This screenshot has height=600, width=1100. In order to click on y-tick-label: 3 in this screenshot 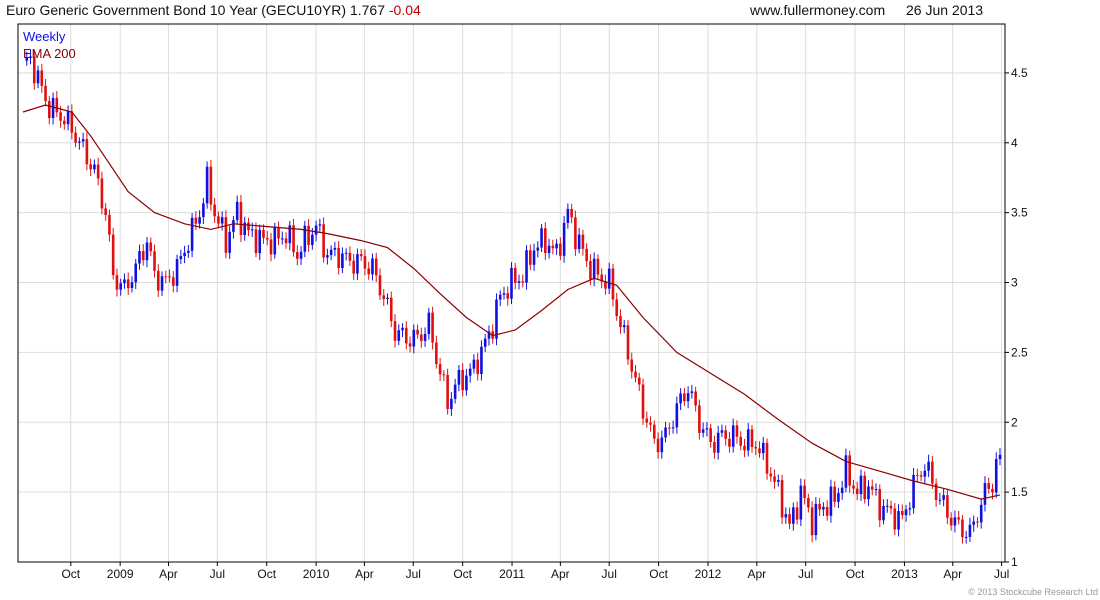, I will do `click(1014, 283)`.